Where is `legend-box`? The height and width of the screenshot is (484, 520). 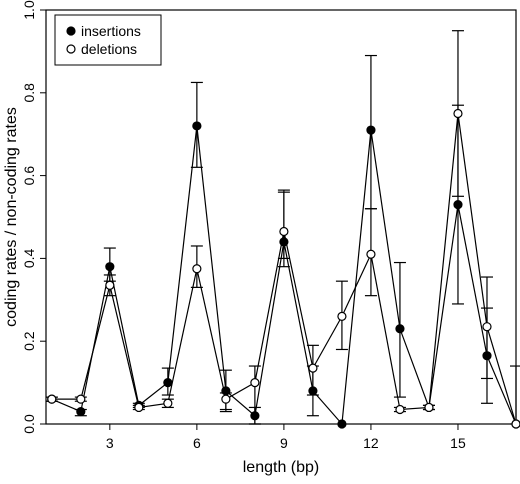
legend-box is located at coordinates (108, 40).